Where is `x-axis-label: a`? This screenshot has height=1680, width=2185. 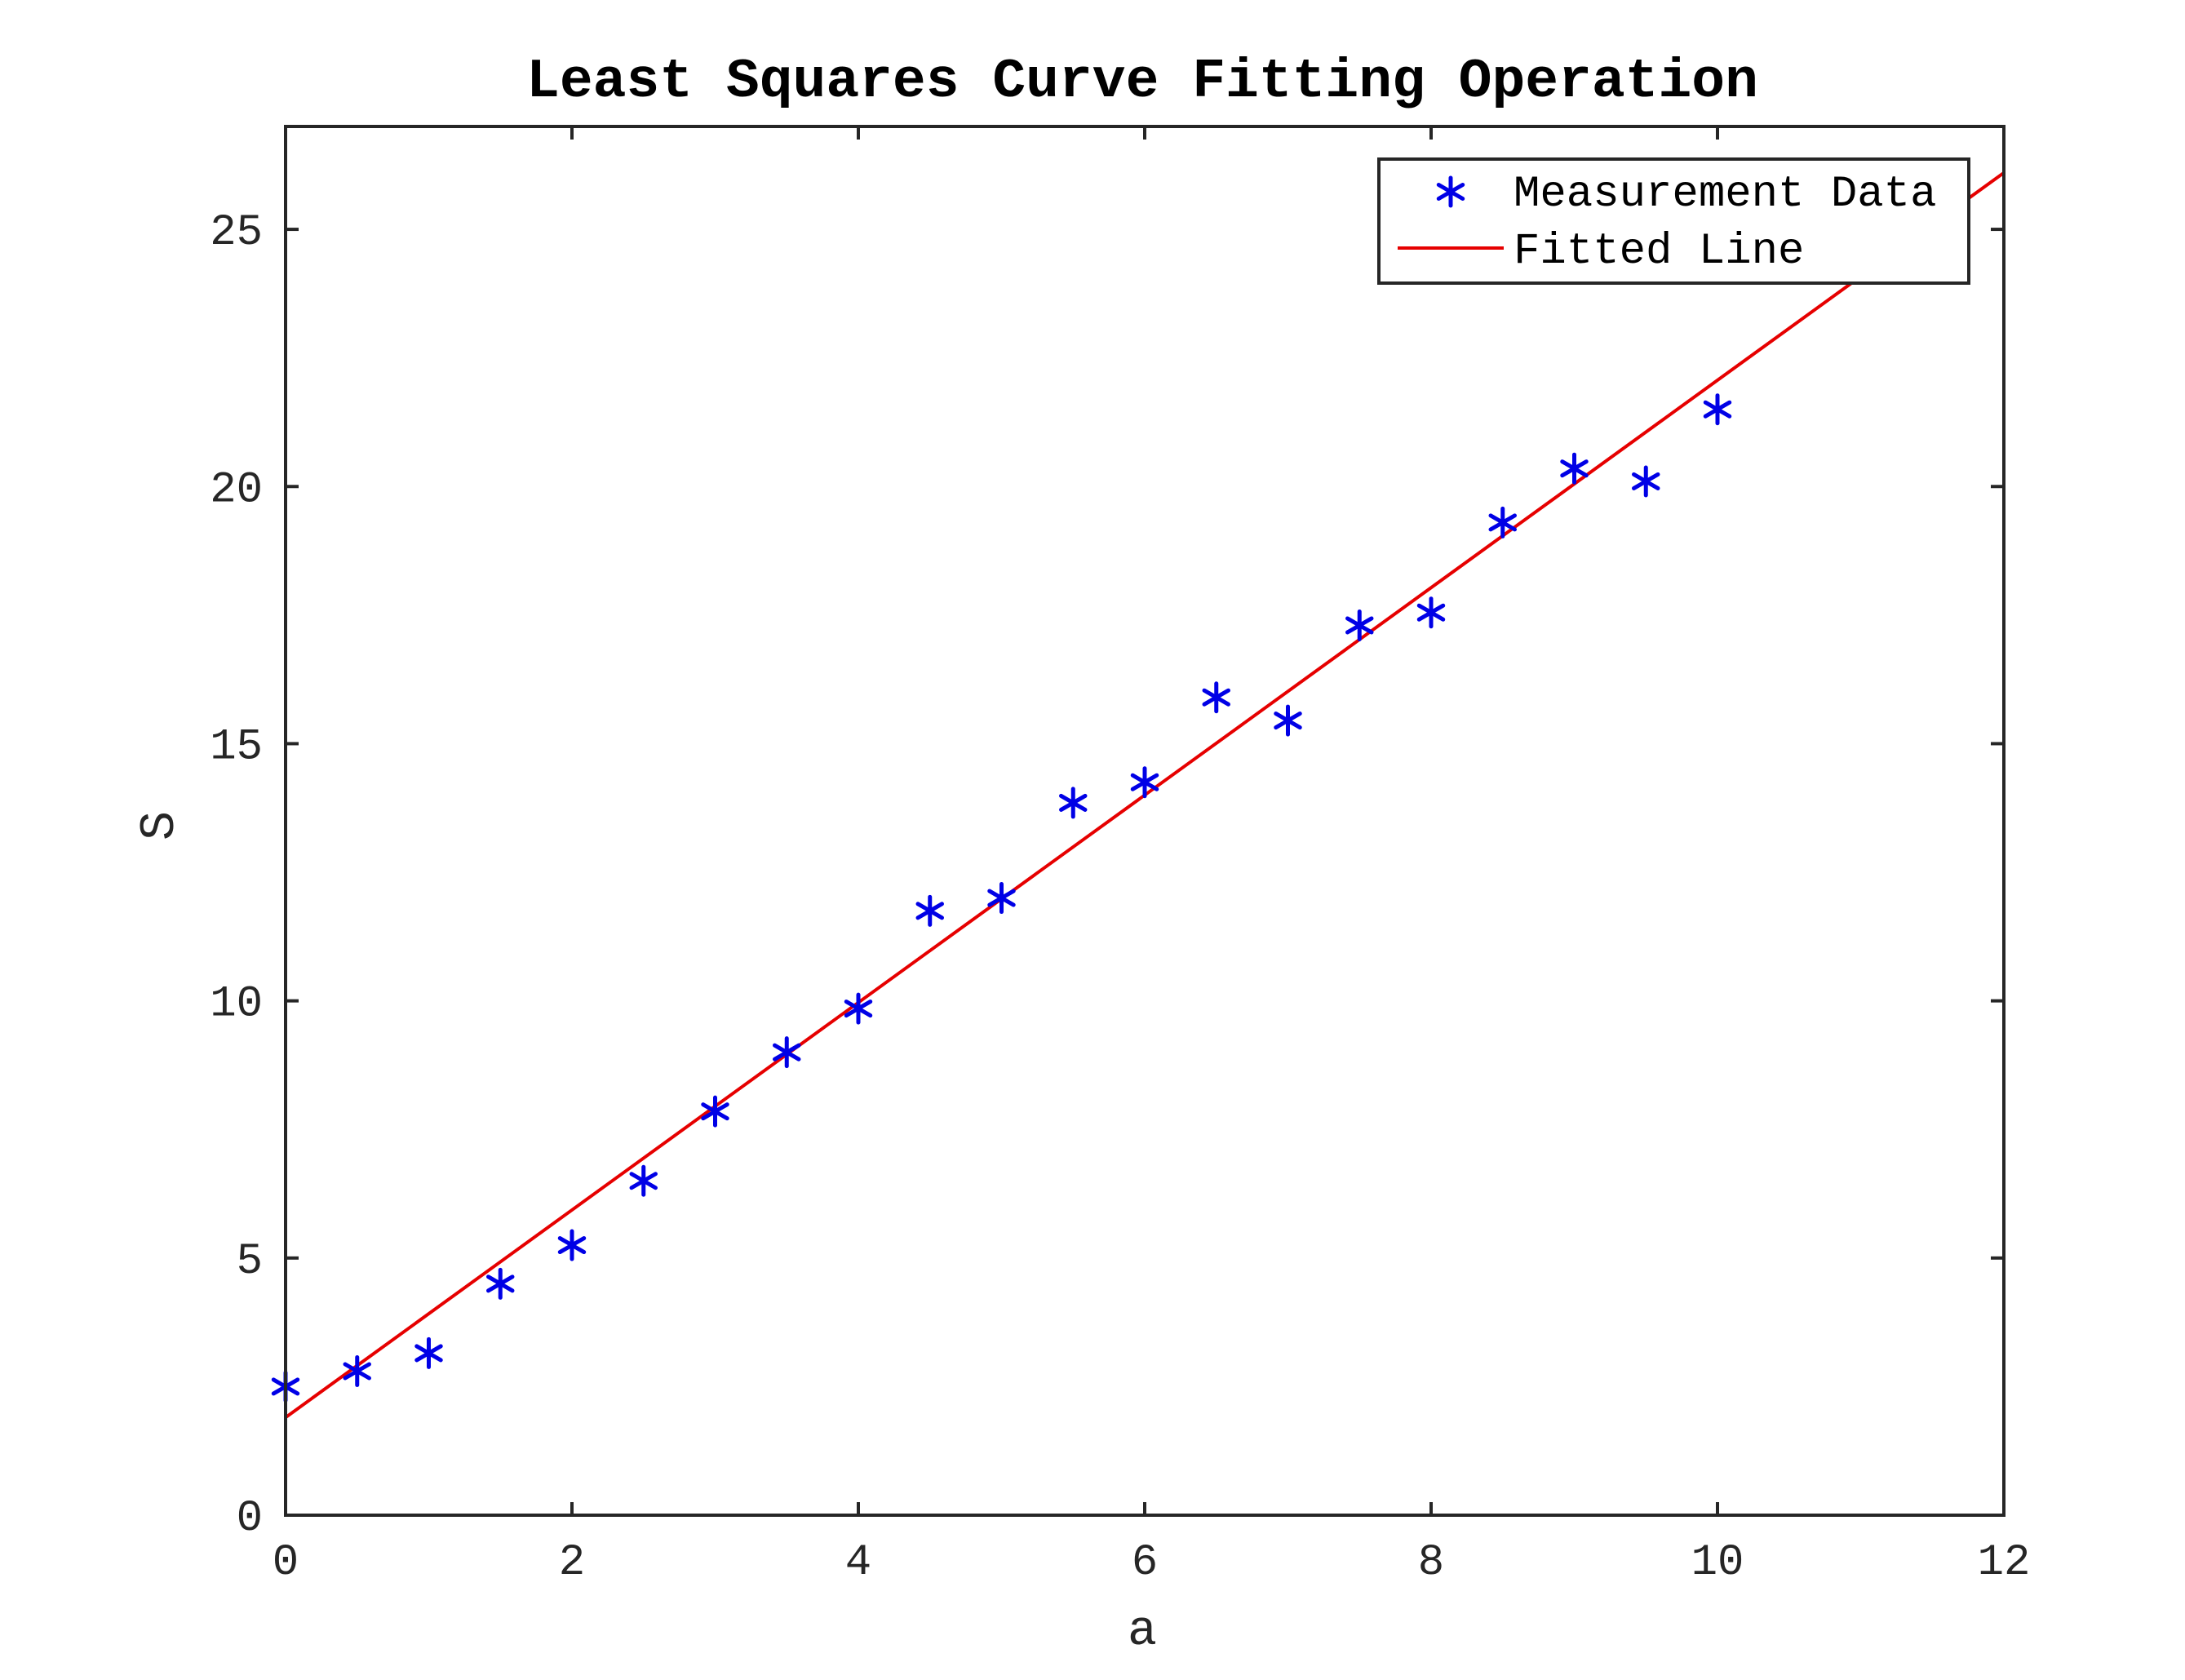 x-axis-label: a is located at coordinates (1142, 1632).